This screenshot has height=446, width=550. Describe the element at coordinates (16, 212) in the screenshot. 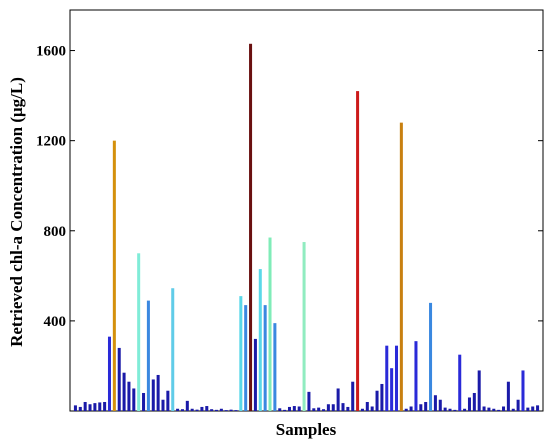

I see `y-axis-label: Retrieved chl-a Concentration (μg/L)` at that location.